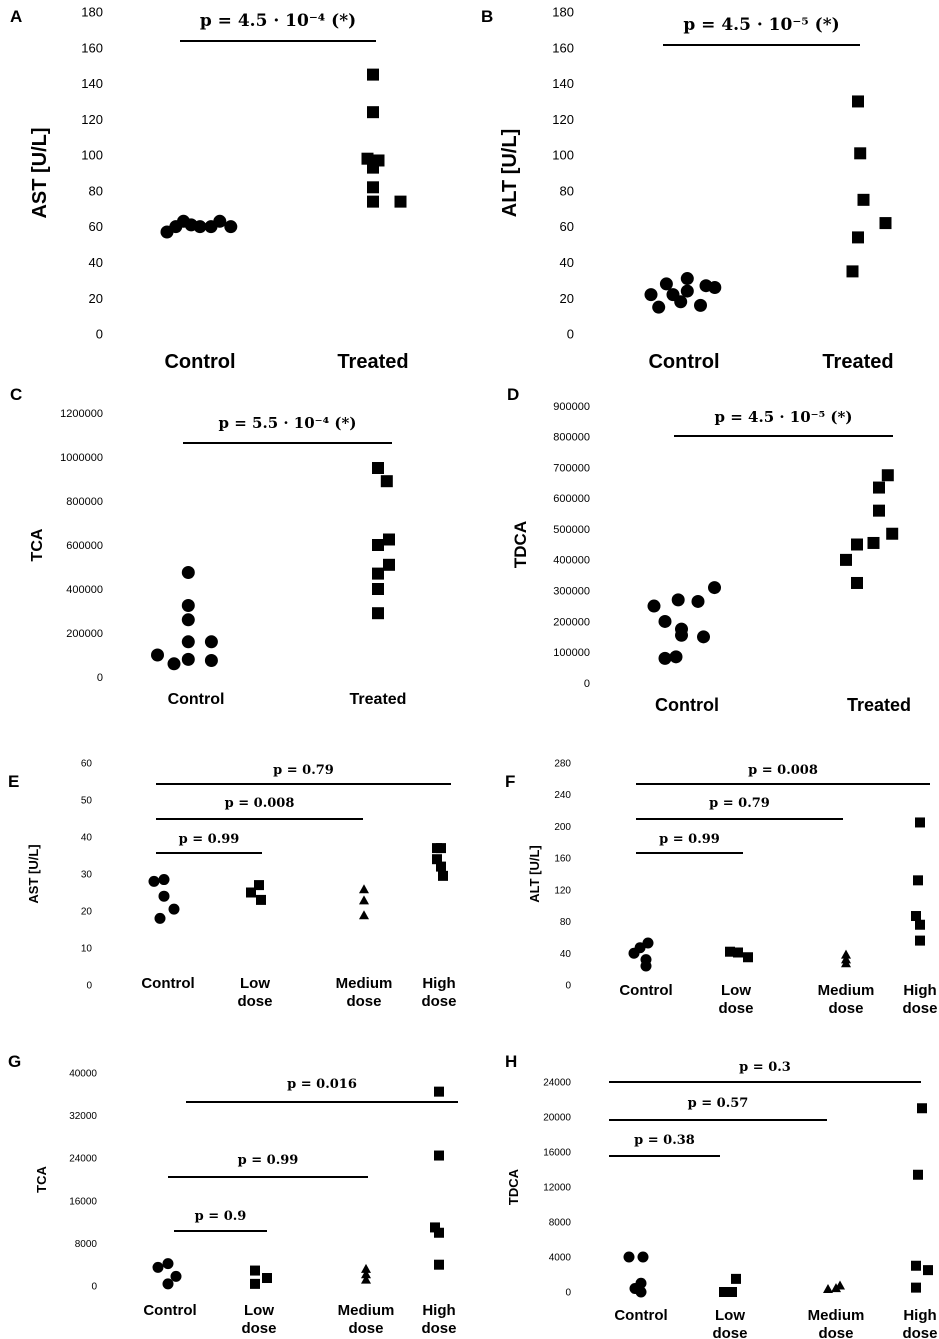  I want to click on p-value-label: p = 0.57, so click(718, 1103).